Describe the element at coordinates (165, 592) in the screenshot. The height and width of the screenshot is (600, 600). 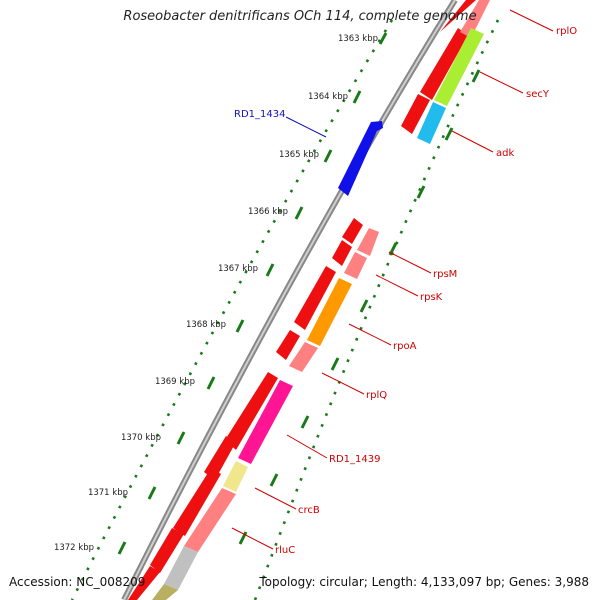
I see `gene-olive-bar` at that location.